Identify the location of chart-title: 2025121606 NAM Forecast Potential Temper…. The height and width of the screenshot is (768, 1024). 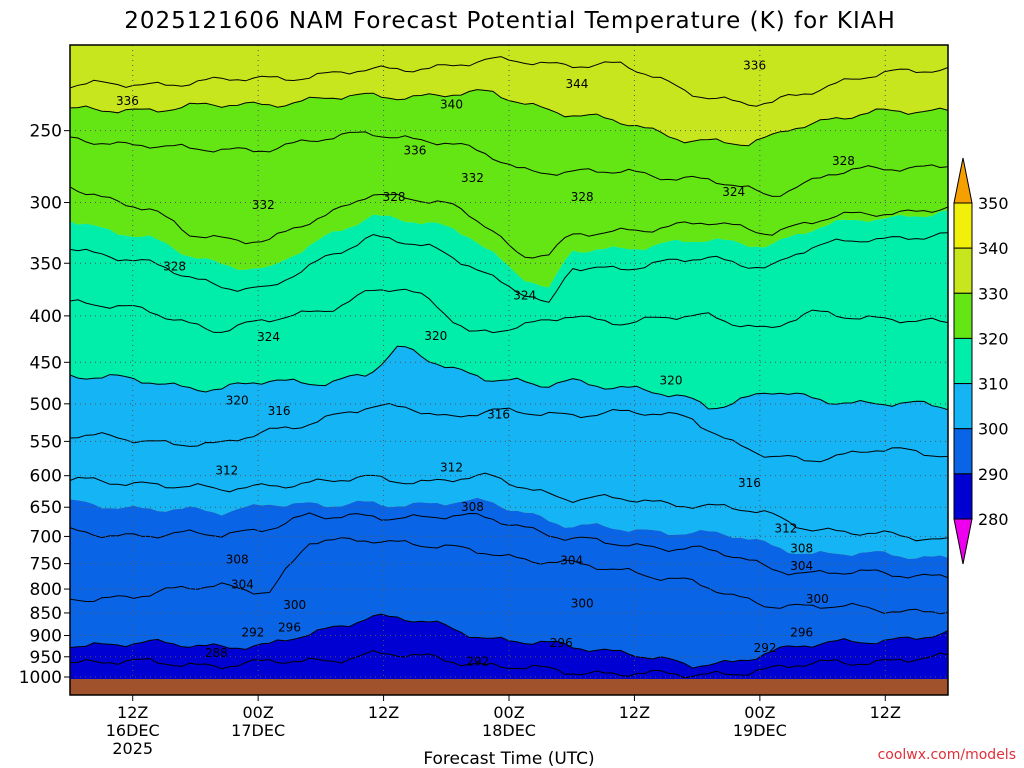
(510, 21).